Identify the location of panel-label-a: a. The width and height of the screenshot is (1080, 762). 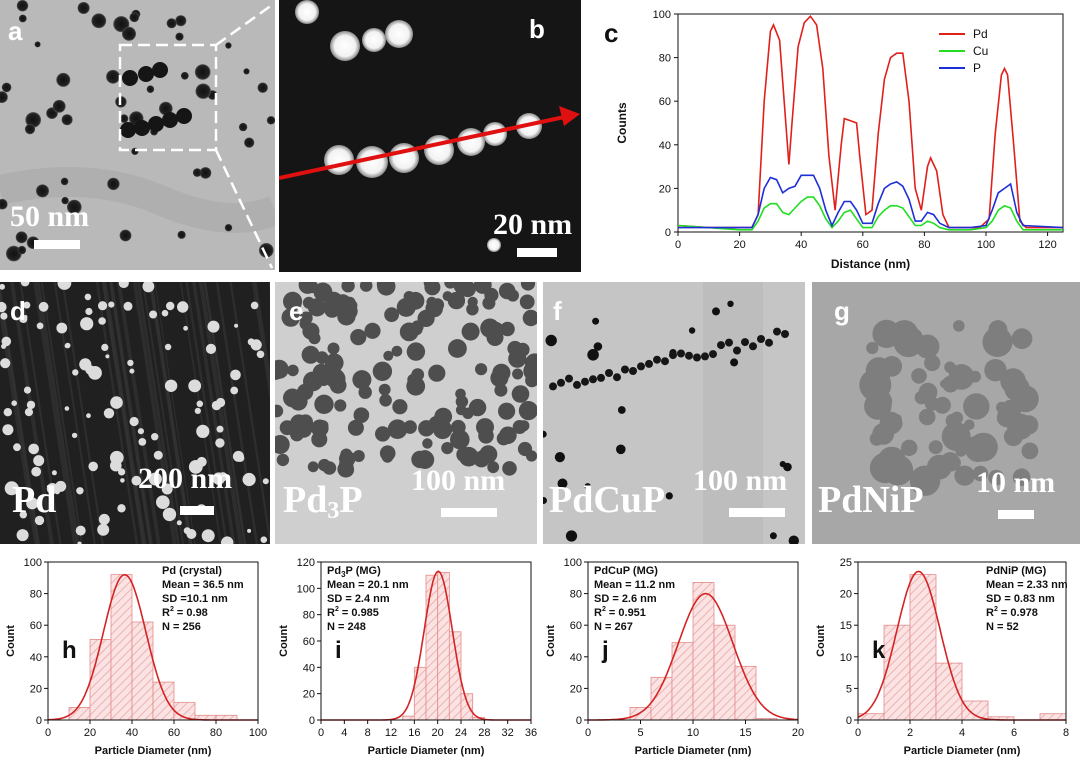
(15, 31).